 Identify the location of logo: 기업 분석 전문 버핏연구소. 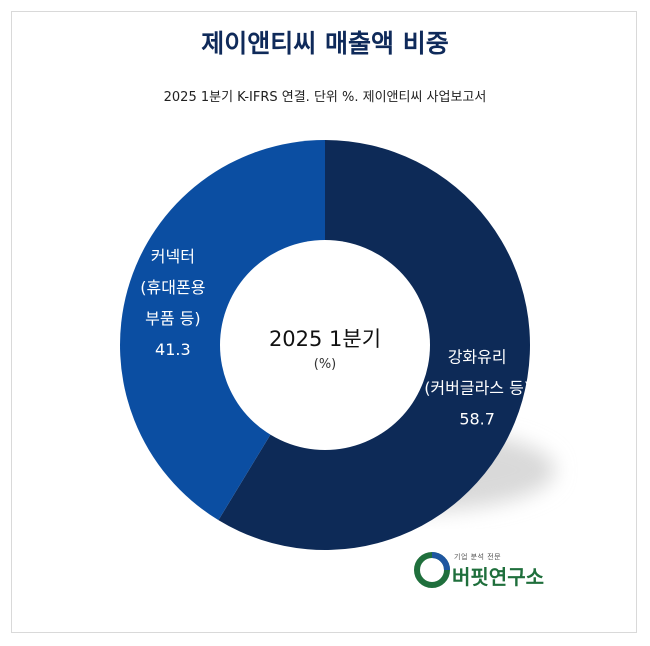
(489, 572).